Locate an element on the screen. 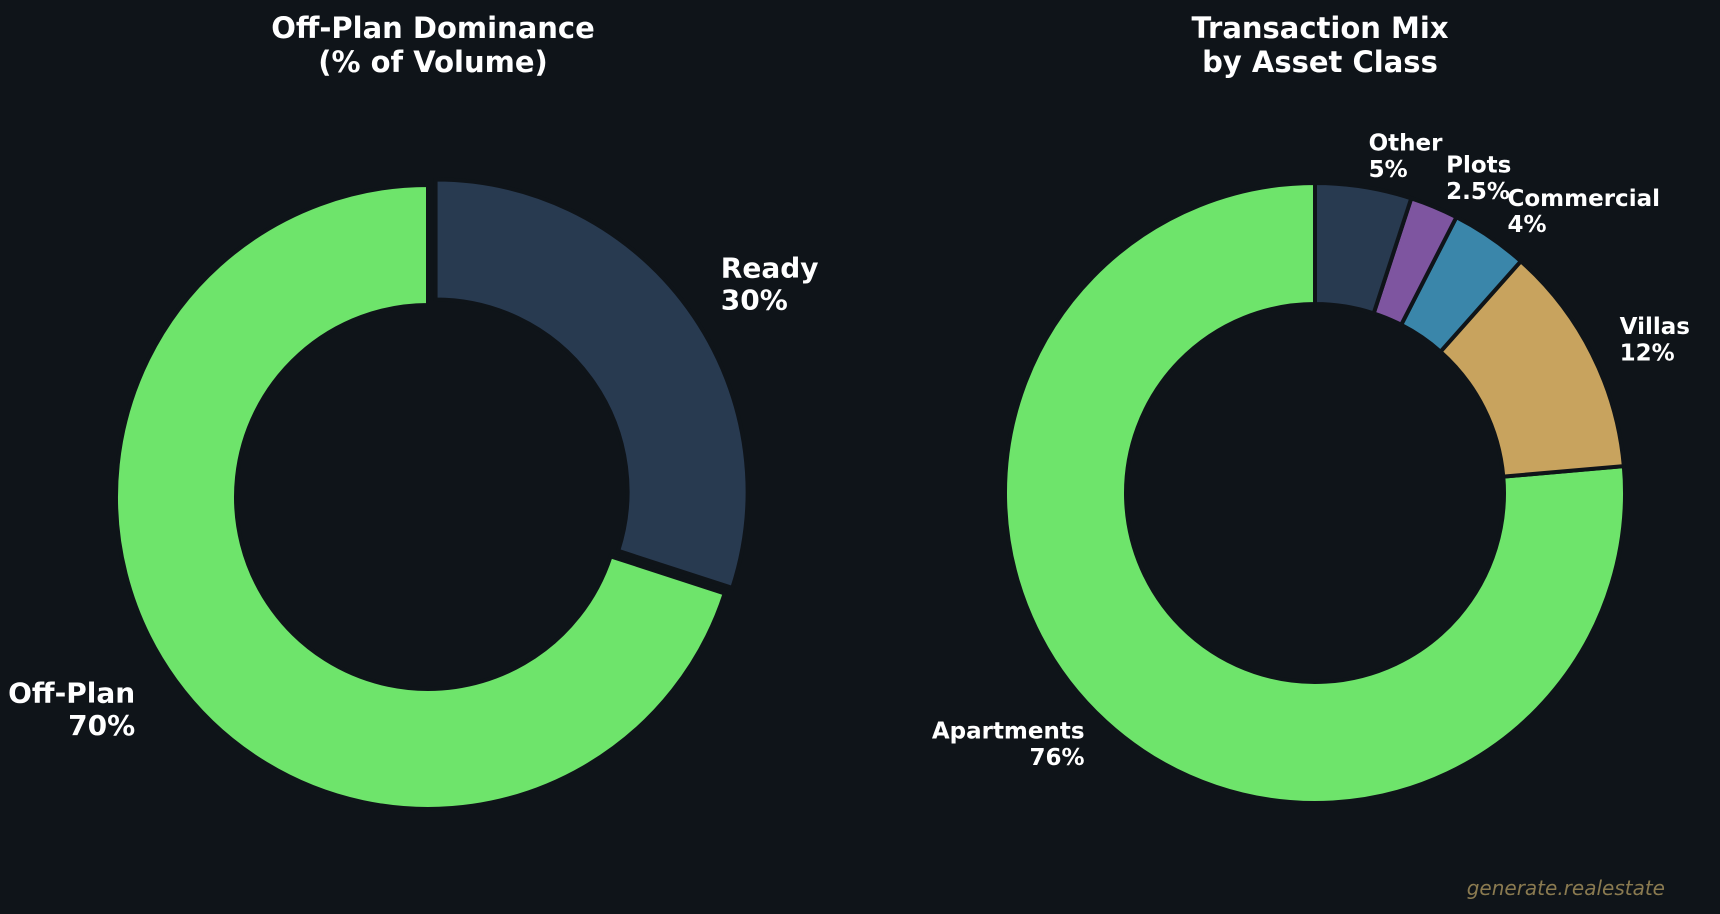 The width and height of the screenshot is (1720, 914). watermark: generate.realestate is located at coordinates (1566, 888).